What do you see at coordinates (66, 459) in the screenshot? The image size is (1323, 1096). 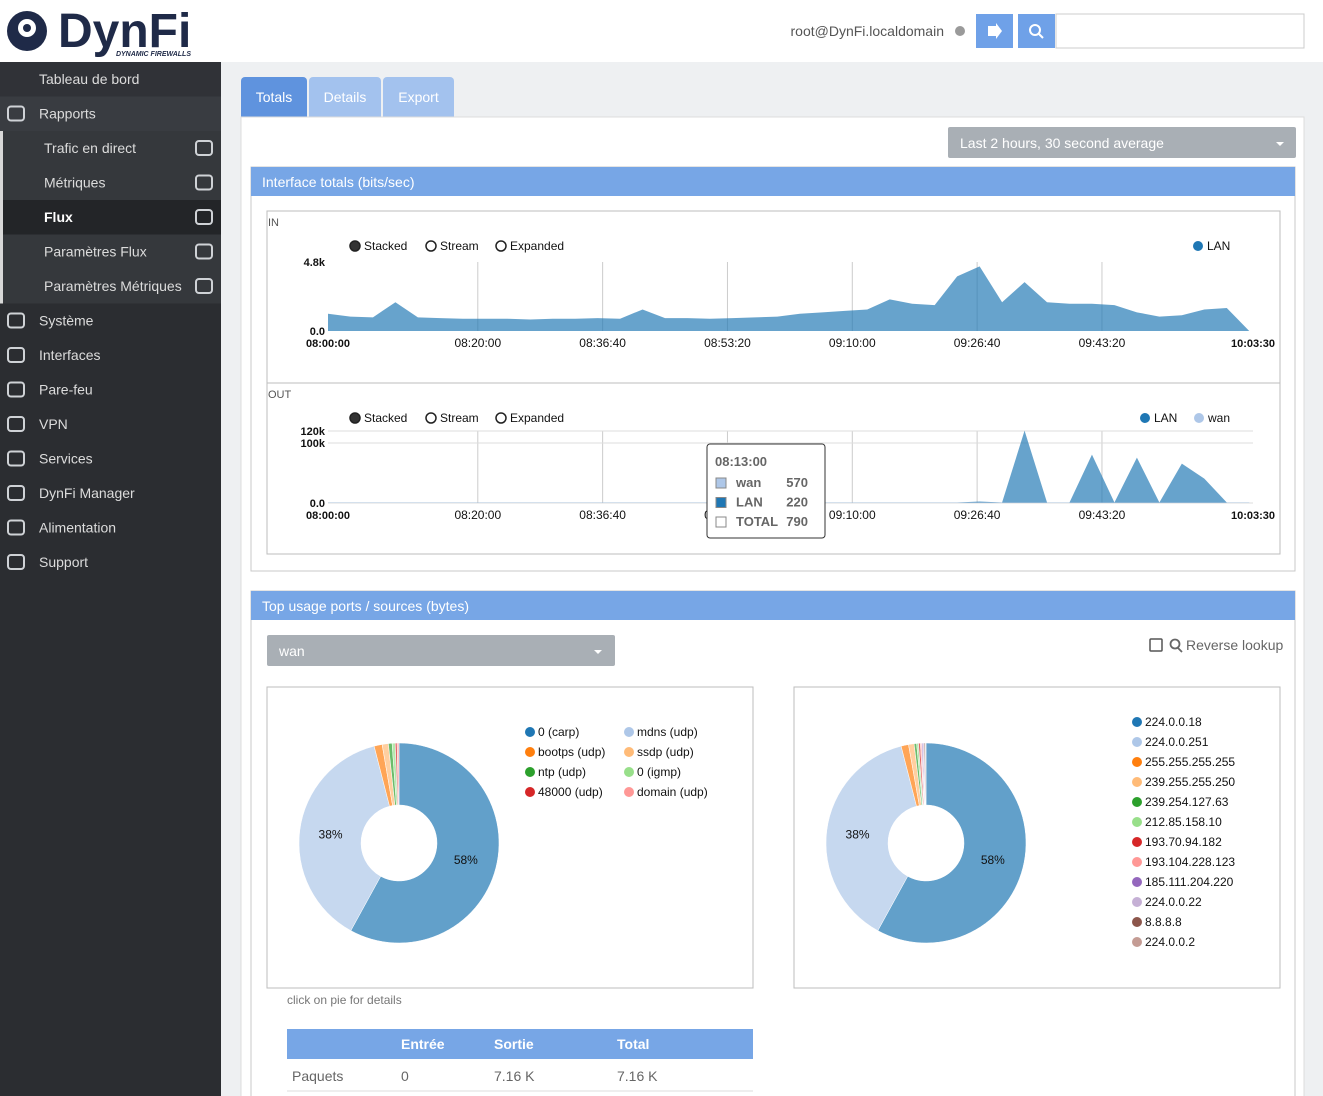 I see `menu-item: Services` at bounding box center [66, 459].